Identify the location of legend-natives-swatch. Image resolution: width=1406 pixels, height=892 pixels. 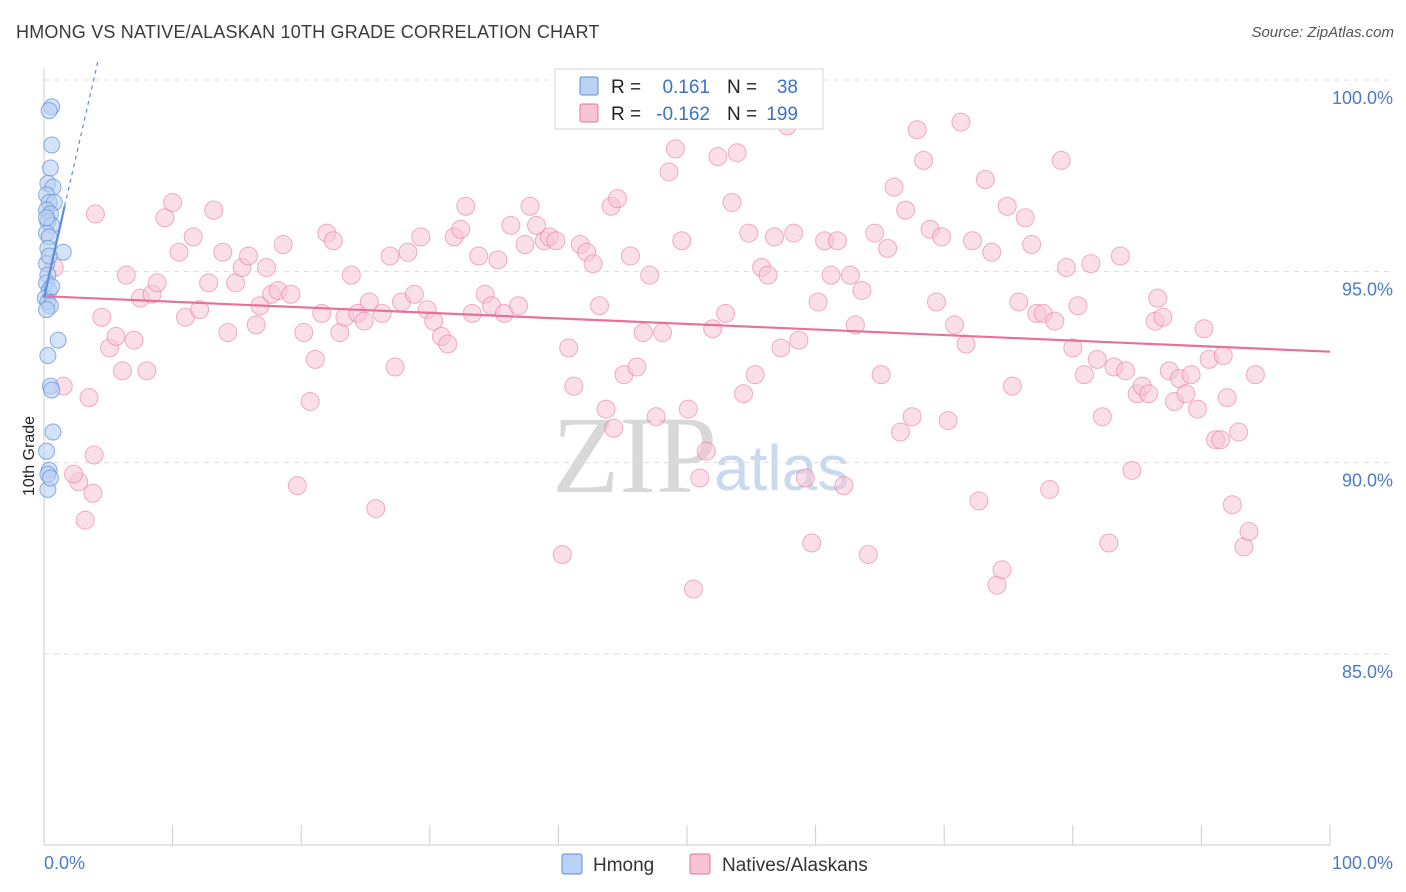
(589, 113).